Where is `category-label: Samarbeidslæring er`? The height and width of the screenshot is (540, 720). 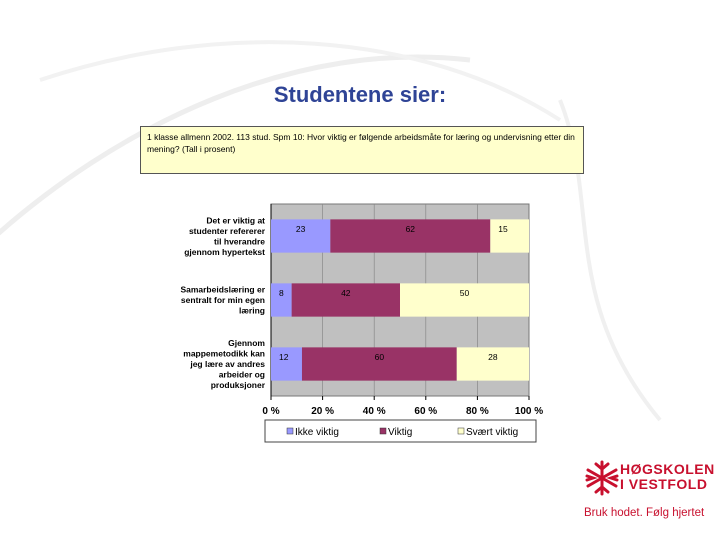 category-label: Samarbeidslæring er is located at coordinates (222, 290).